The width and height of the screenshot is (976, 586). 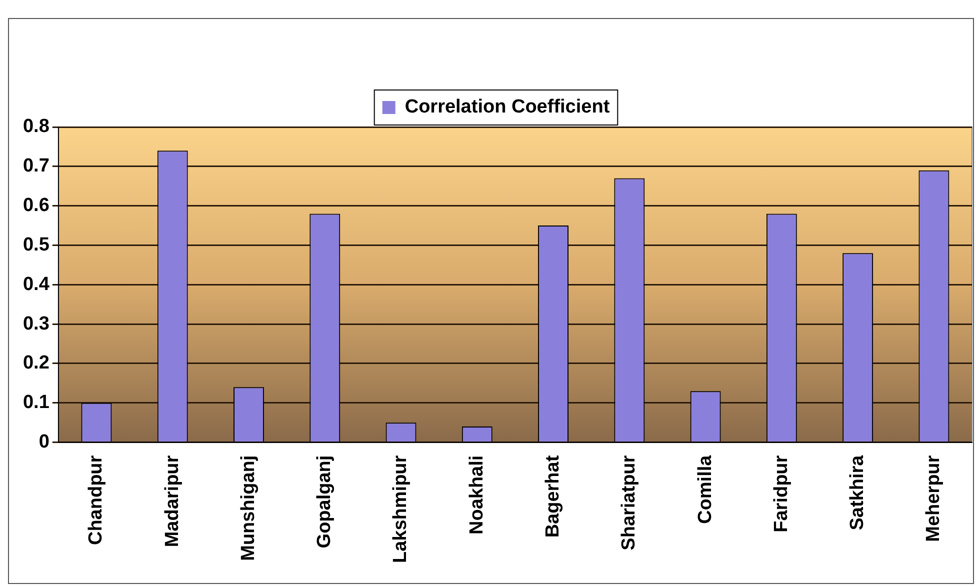 What do you see at coordinates (36, 127) in the screenshot?
I see `y-tick-label: 0.8` at bounding box center [36, 127].